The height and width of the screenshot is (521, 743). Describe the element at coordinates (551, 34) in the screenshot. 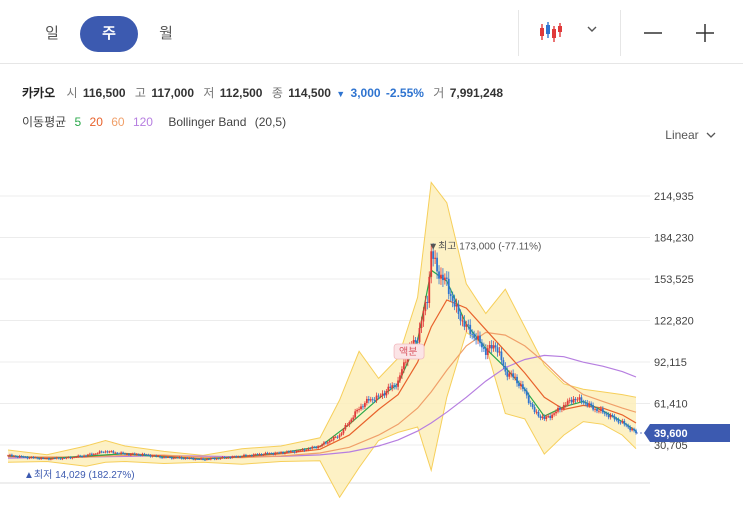

I see `candlestick-icon` at that location.